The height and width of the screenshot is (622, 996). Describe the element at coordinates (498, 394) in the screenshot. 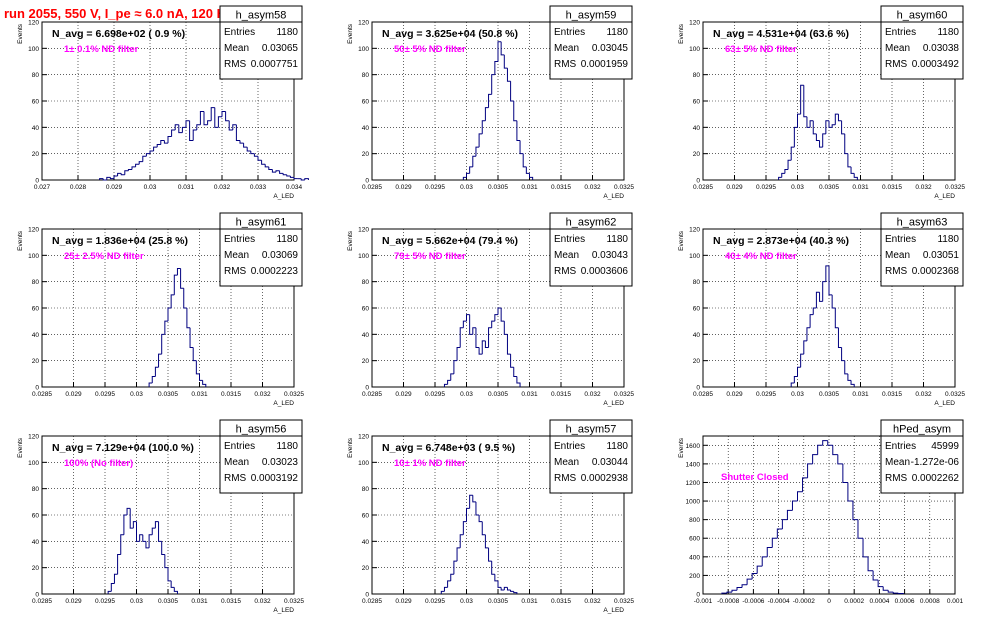

I see `x-tick-label: 0.0305` at that location.